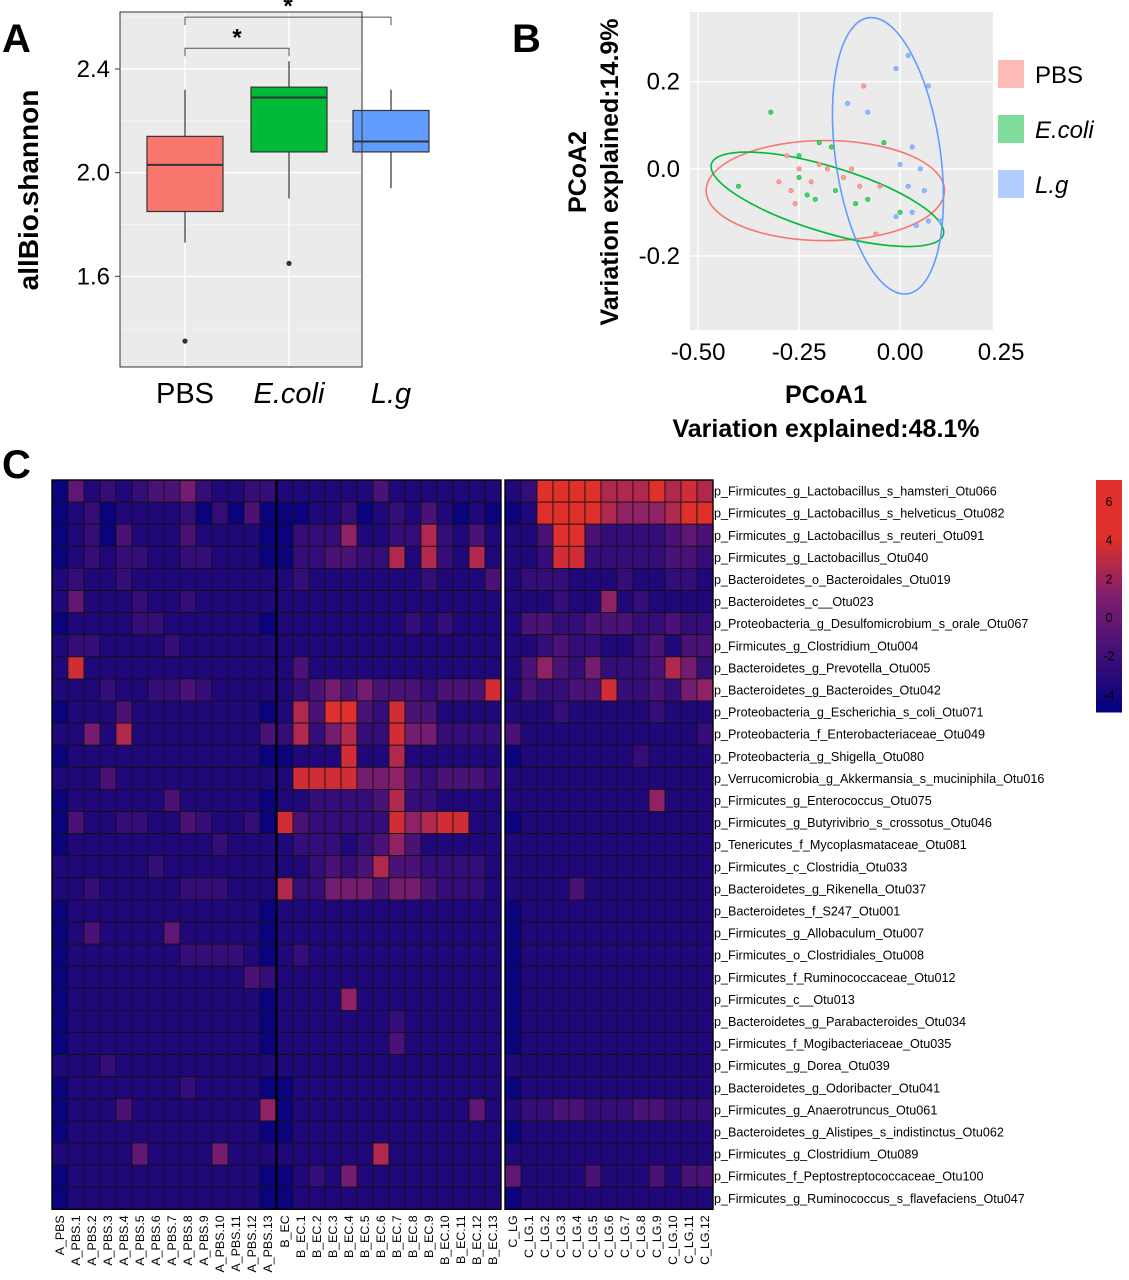 This screenshot has height=1280, width=1129. I want to click on scatter-point-pbs, so click(852, 169).